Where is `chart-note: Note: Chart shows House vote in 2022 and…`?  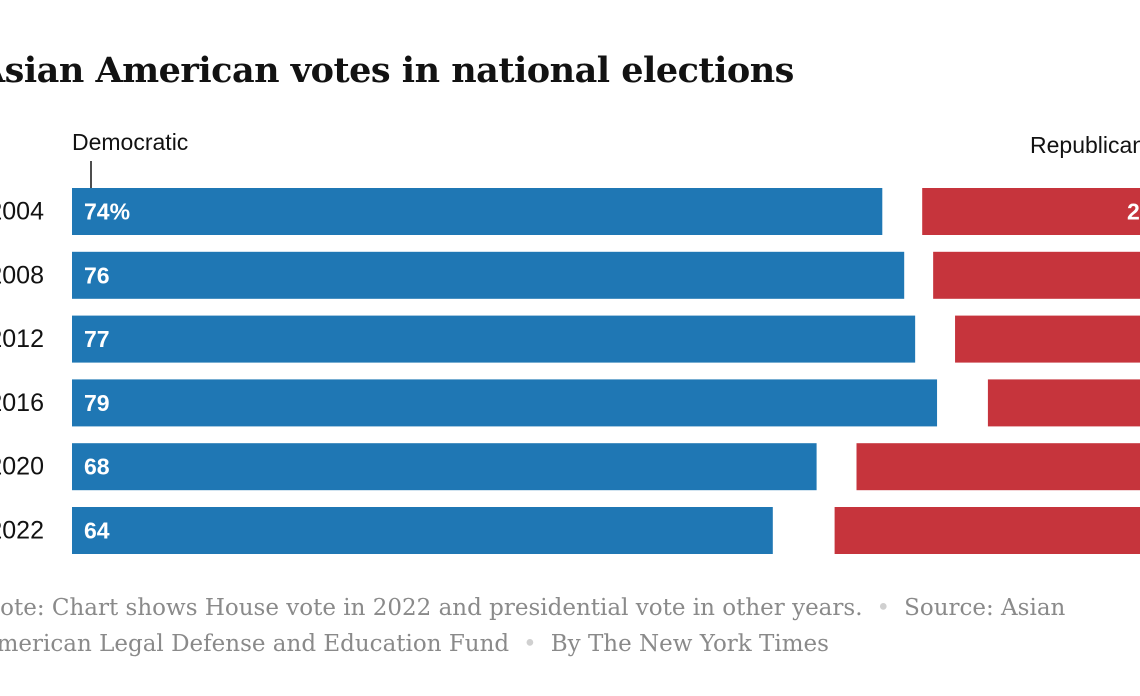
chart-note: Note: Chart shows House vote in 2022 and… is located at coordinates (560, 626).